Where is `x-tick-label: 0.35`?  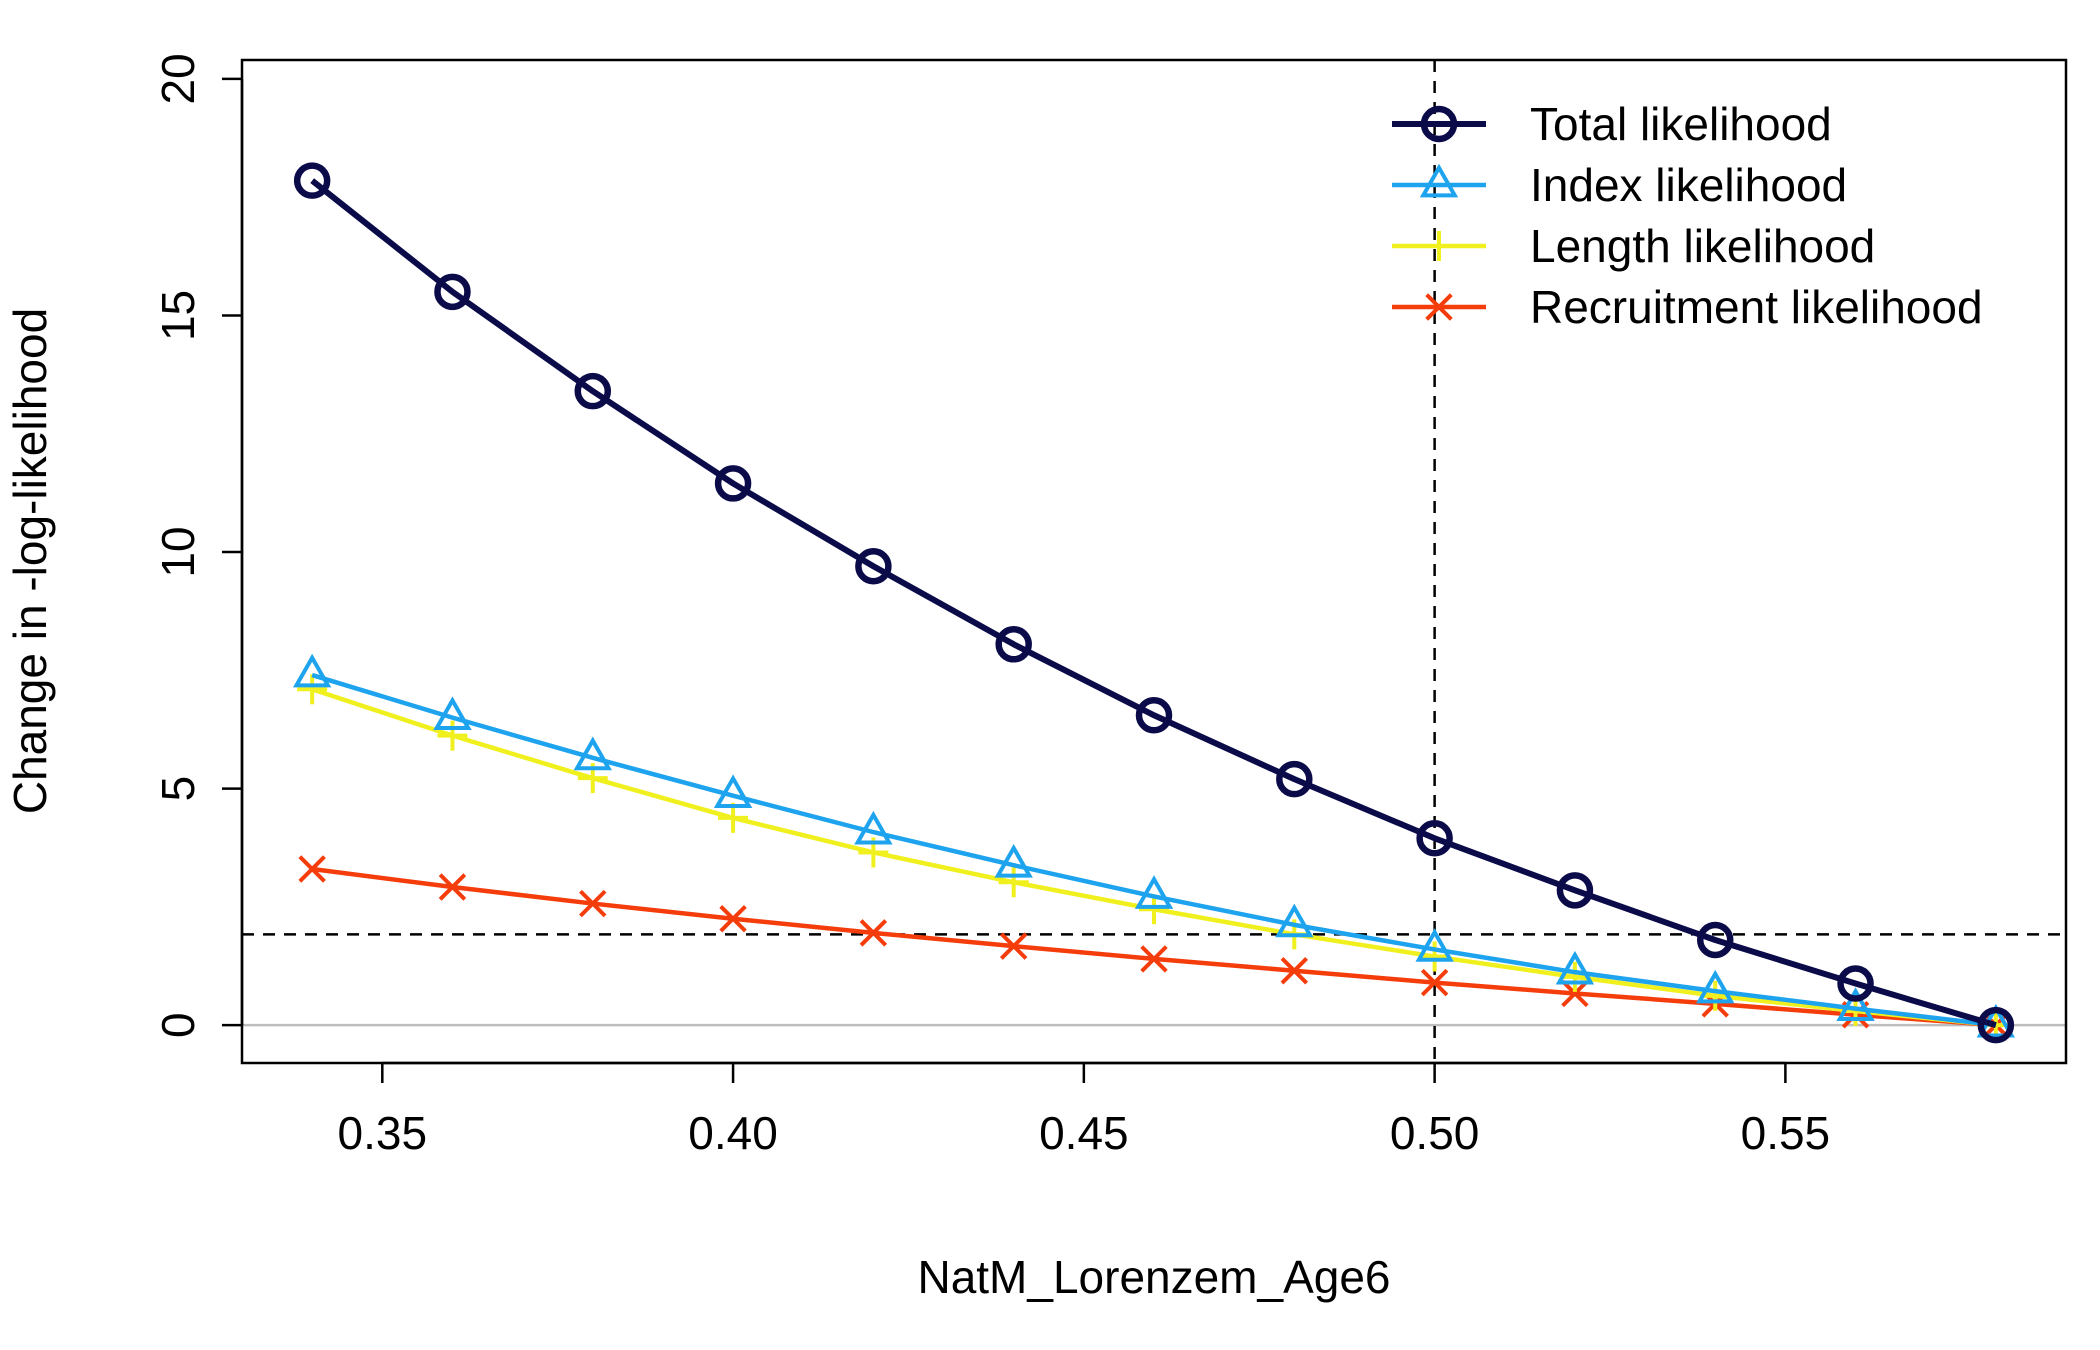 x-tick-label: 0.35 is located at coordinates (383, 1133).